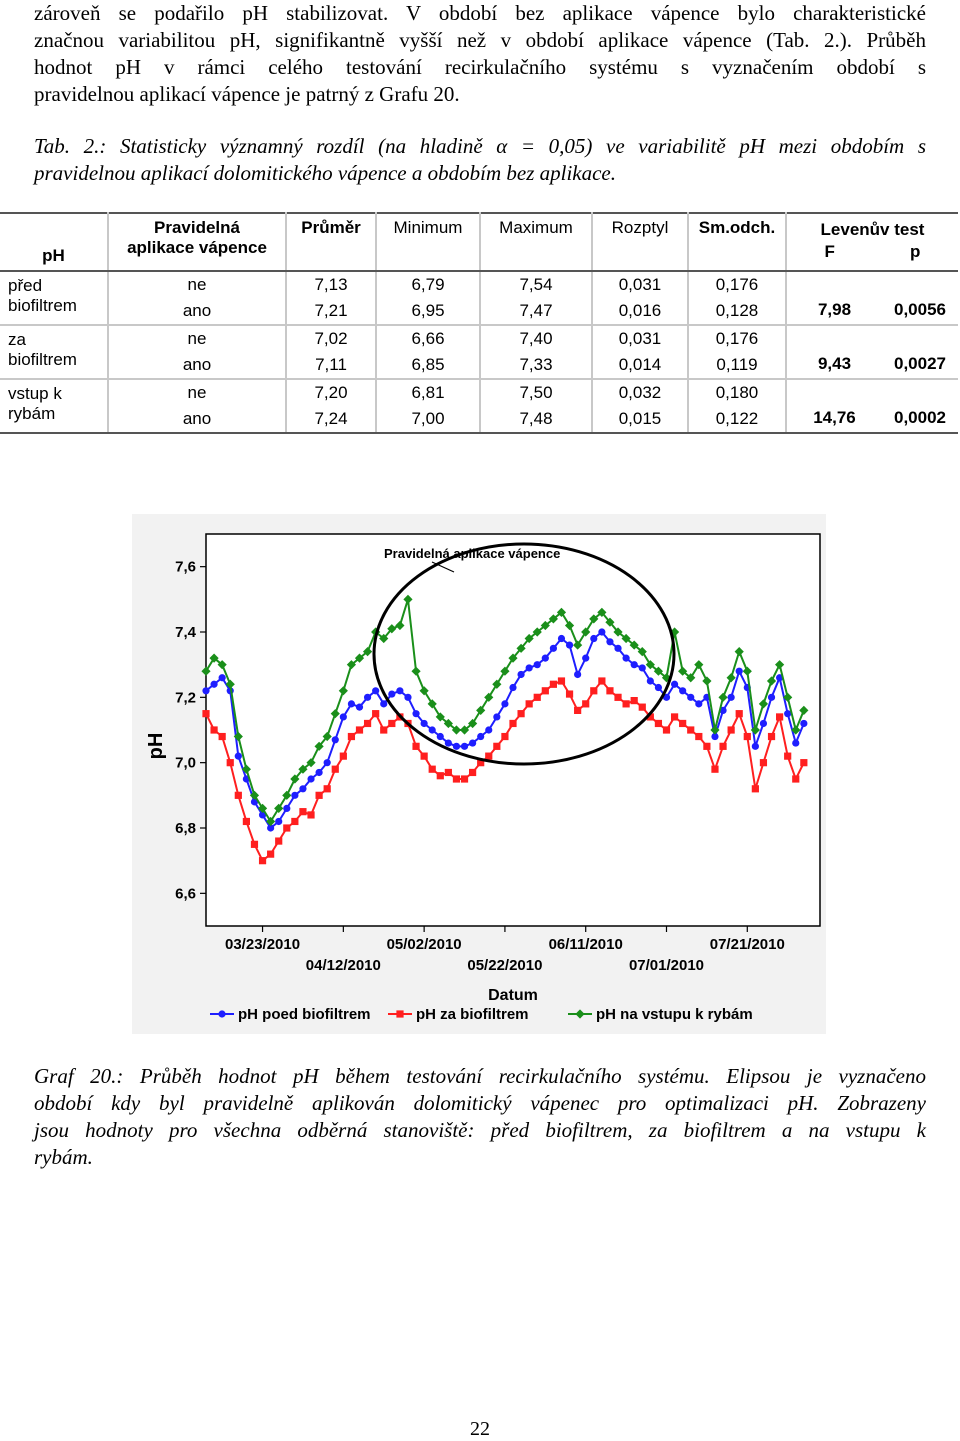 The image size is (960, 1441). Describe the element at coordinates (427, 420) in the screenshot. I see `cell-minimum: 7,00` at that location.